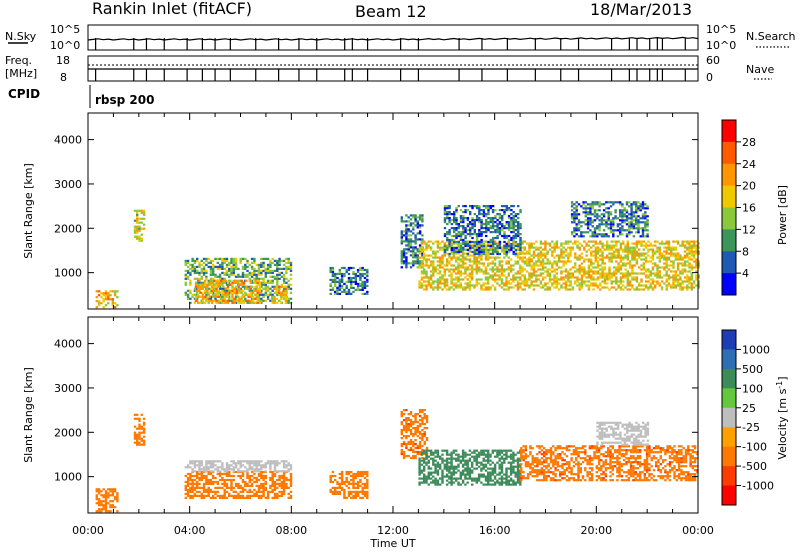  What do you see at coordinates (124, 100) in the screenshot?
I see `cpid-value: rbsp 200` at bounding box center [124, 100].